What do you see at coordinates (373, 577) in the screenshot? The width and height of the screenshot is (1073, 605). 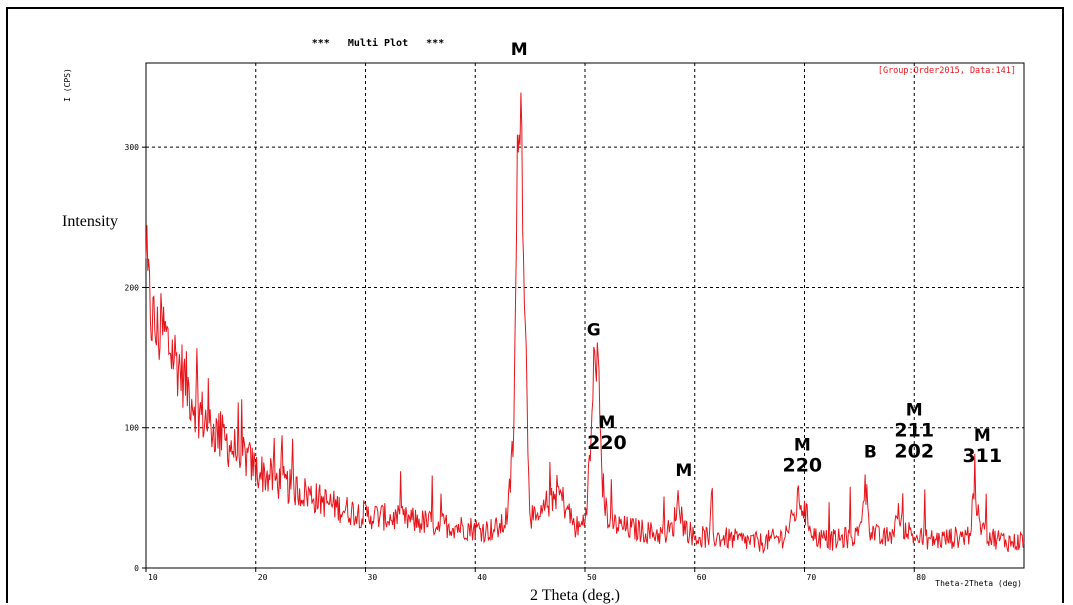 I see `x-tick-label: 30` at bounding box center [373, 577].